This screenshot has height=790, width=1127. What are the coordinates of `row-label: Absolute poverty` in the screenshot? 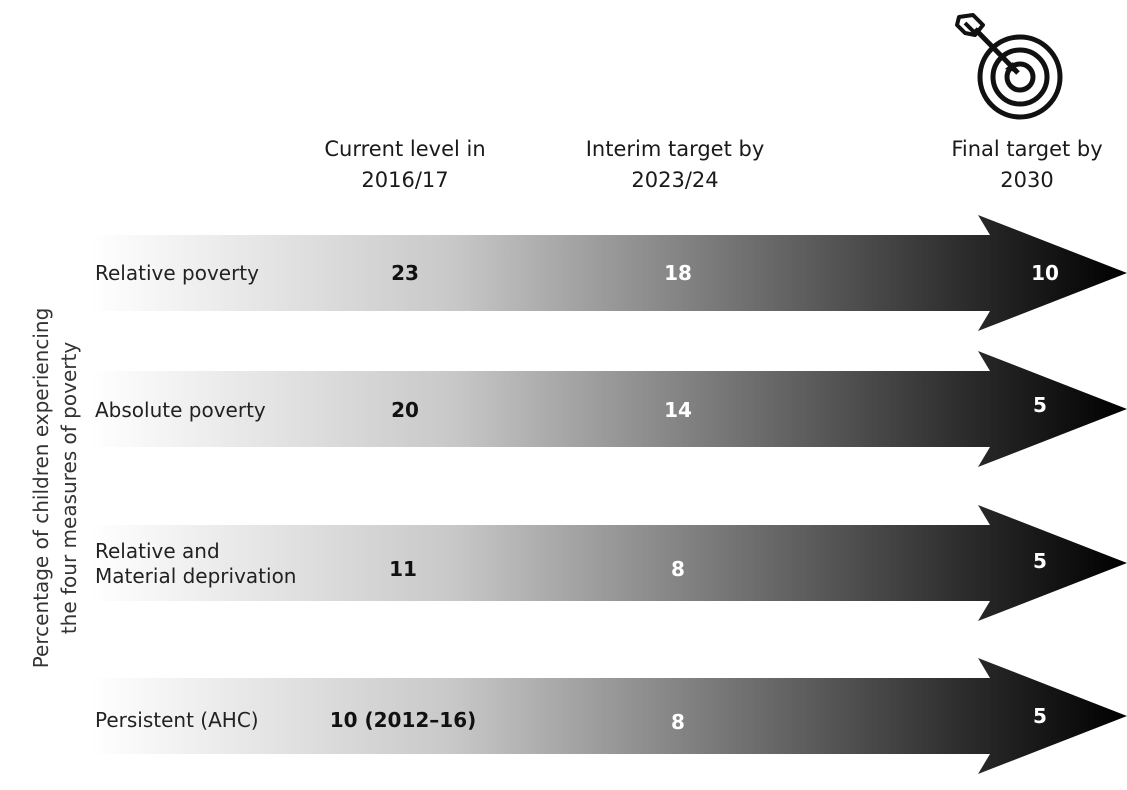 It's located at (180, 410).